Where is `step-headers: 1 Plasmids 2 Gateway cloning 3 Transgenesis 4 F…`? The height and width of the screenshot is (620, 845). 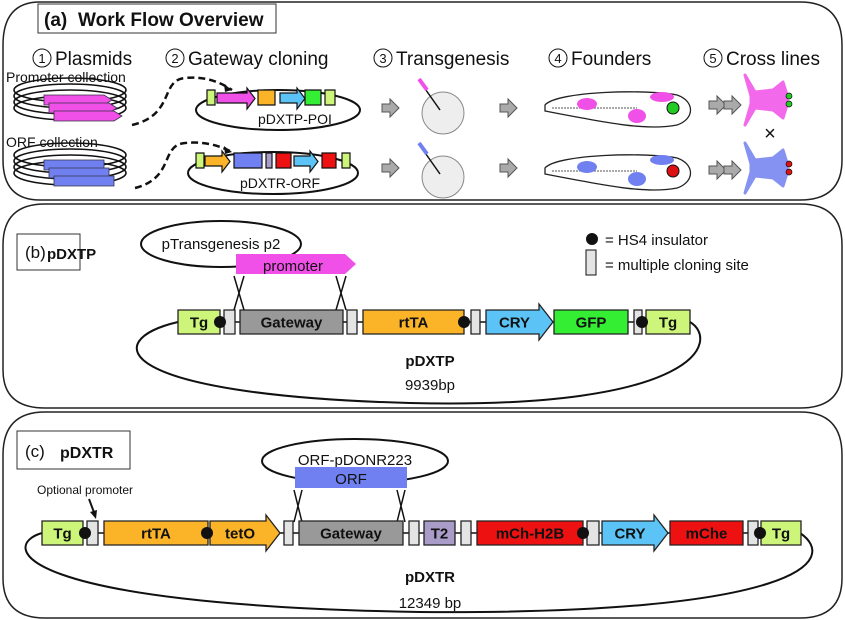 step-headers: 1 Plasmids 2 Gateway cloning 3 Transgenesis 4 F… is located at coordinates (426, 59).